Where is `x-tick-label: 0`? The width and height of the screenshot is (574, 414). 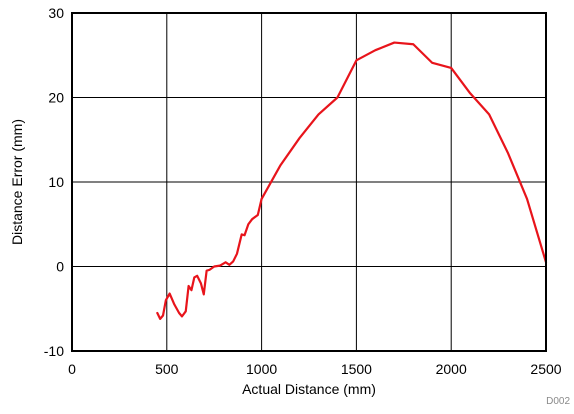
x-tick-label: 0 is located at coordinates (72, 369).